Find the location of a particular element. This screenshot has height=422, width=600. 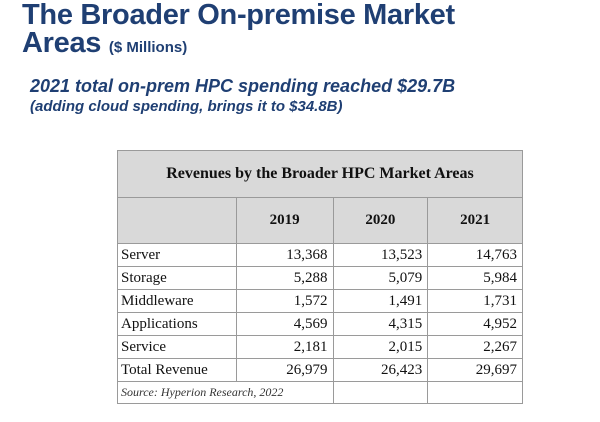

table-cell: 26,423 is located at coordinates (380, 370).